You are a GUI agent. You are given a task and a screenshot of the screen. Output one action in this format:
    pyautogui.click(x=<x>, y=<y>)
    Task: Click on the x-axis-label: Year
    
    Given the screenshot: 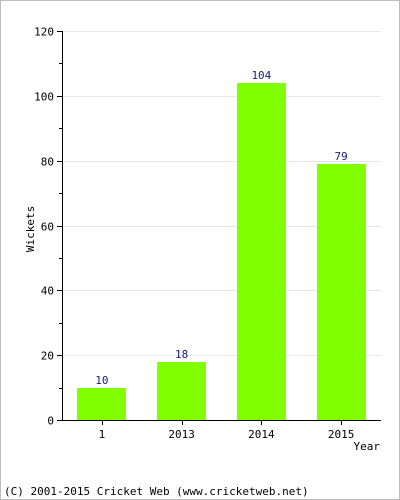 What is the action you would take?
    pyautogui.click(x=367, y=446)
    